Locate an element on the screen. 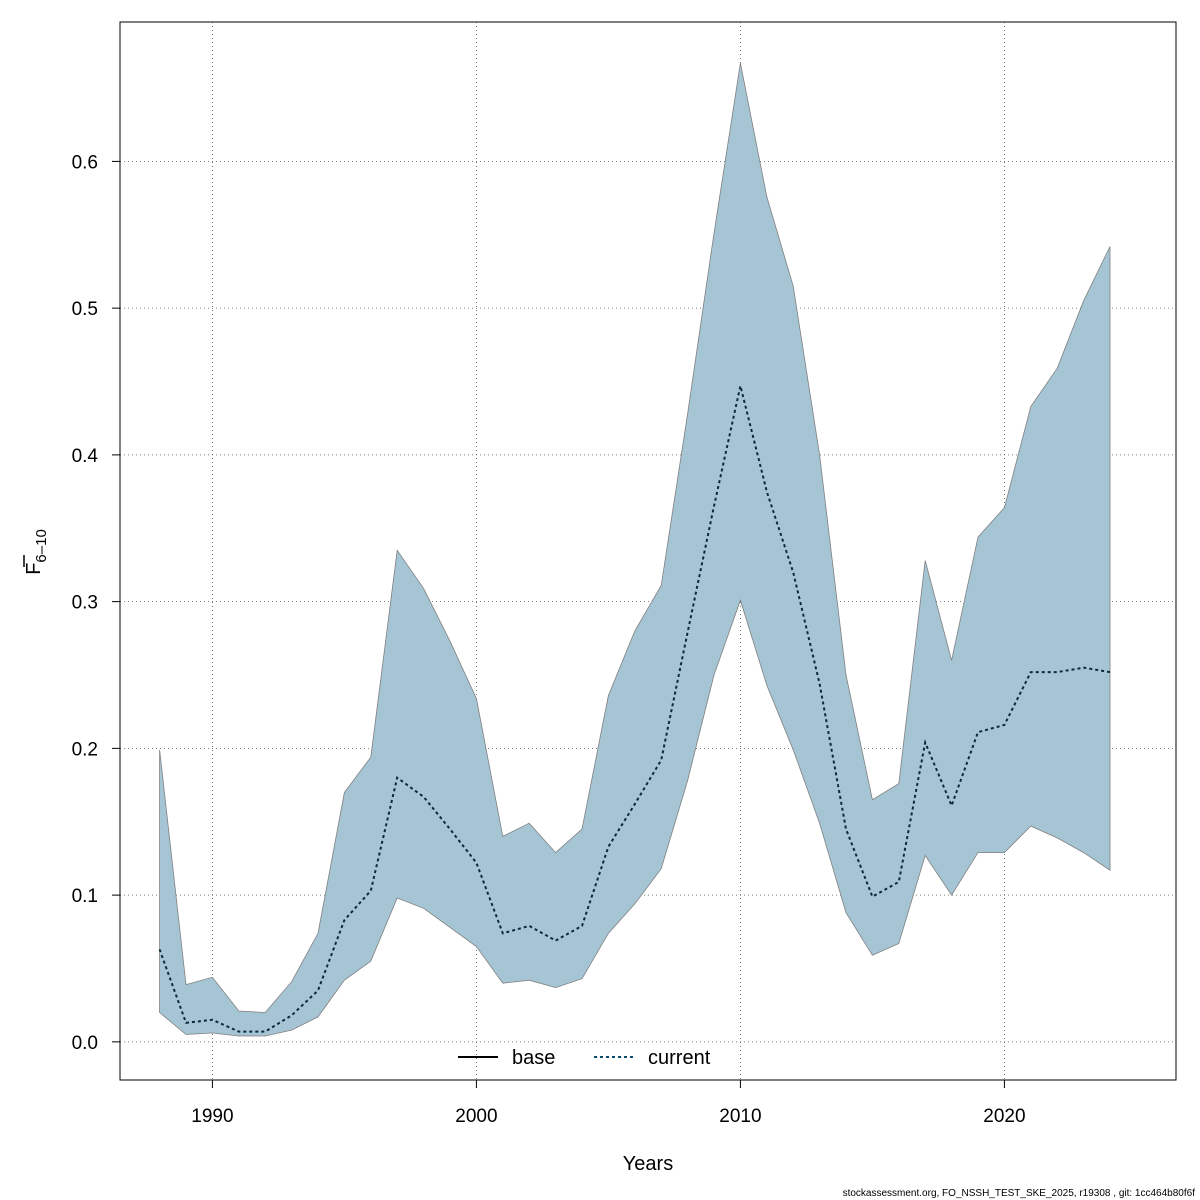  legend-label-base: base is located at coordinates (533, 1058).